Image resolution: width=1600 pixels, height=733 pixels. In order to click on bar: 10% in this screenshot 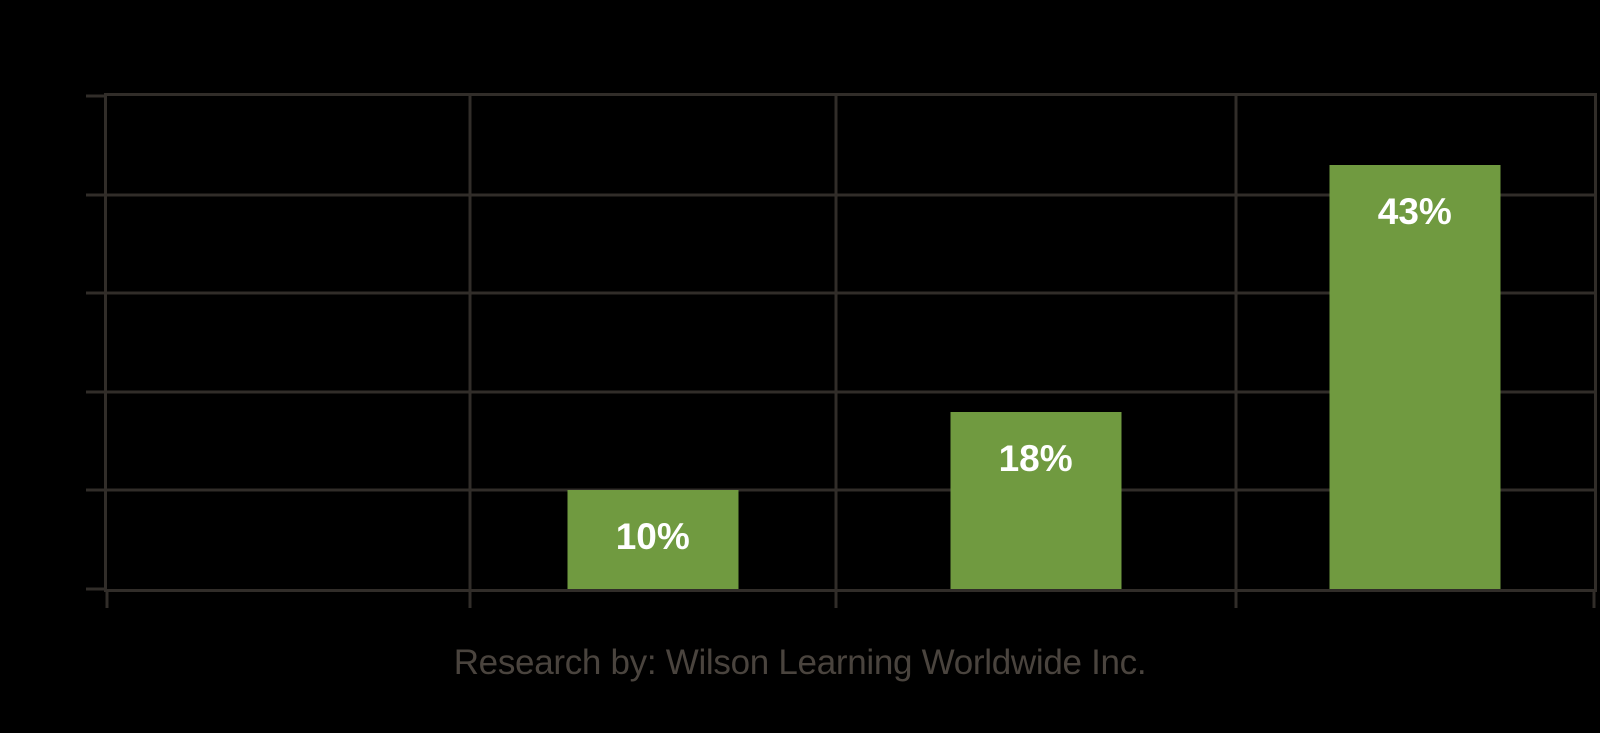, I will do `click(653, 539)`.